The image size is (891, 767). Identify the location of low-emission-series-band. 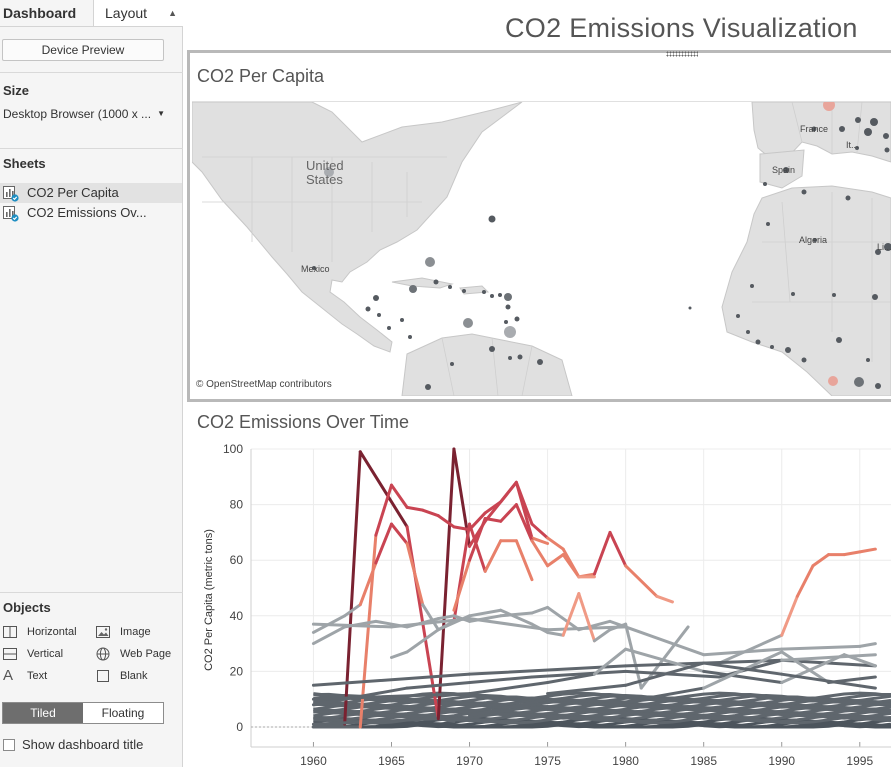
(602, 710).